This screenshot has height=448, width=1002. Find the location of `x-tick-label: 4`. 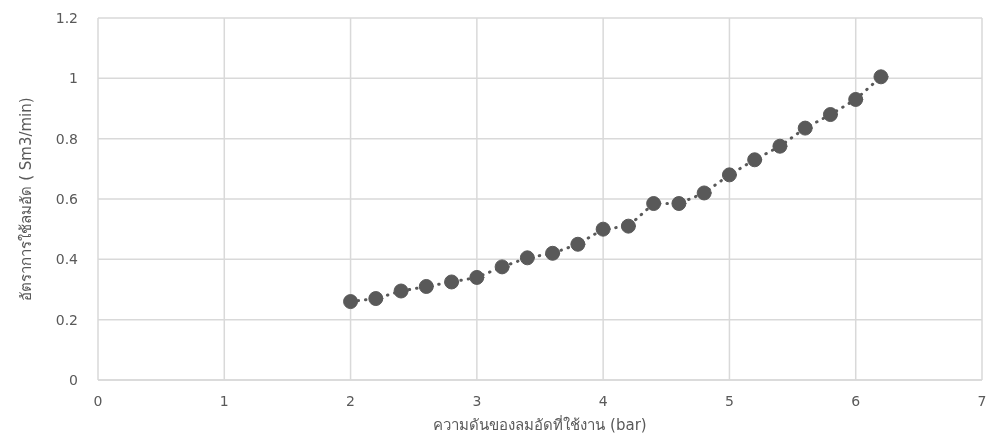

x-tick-label: 4 is located at coordinates (603, 400).